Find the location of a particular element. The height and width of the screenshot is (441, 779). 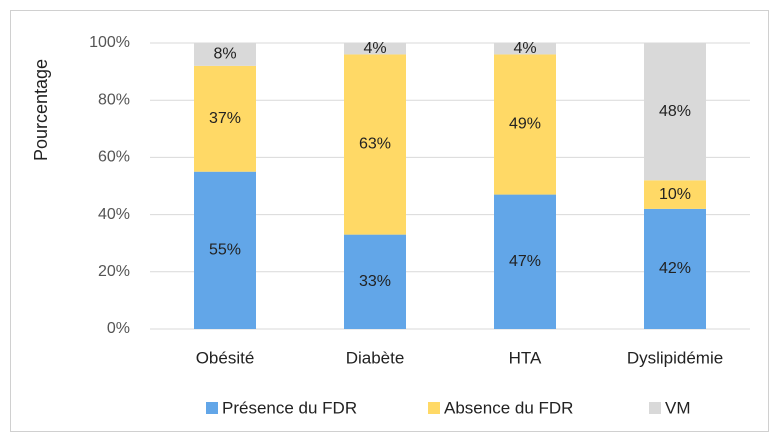

x-tick-label: Obésité is located at coordinates (225, 357).